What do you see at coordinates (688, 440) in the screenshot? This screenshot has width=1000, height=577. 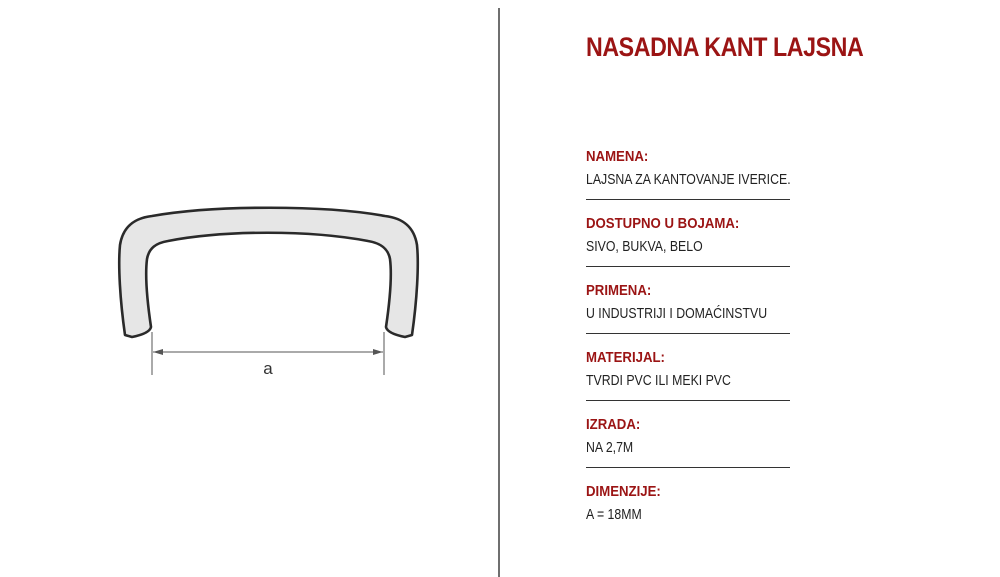 I see `spec-item-izrada: IZRADA: NA 2,7M` at bounding box center [688, 440].